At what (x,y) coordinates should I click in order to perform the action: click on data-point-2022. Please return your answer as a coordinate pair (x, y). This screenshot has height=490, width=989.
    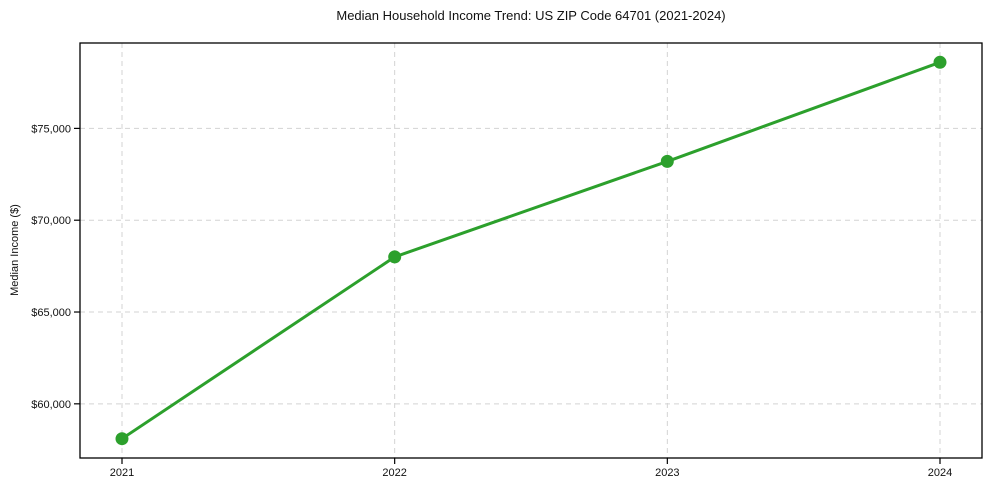
    Looking at the image, I should click on (395, 257).